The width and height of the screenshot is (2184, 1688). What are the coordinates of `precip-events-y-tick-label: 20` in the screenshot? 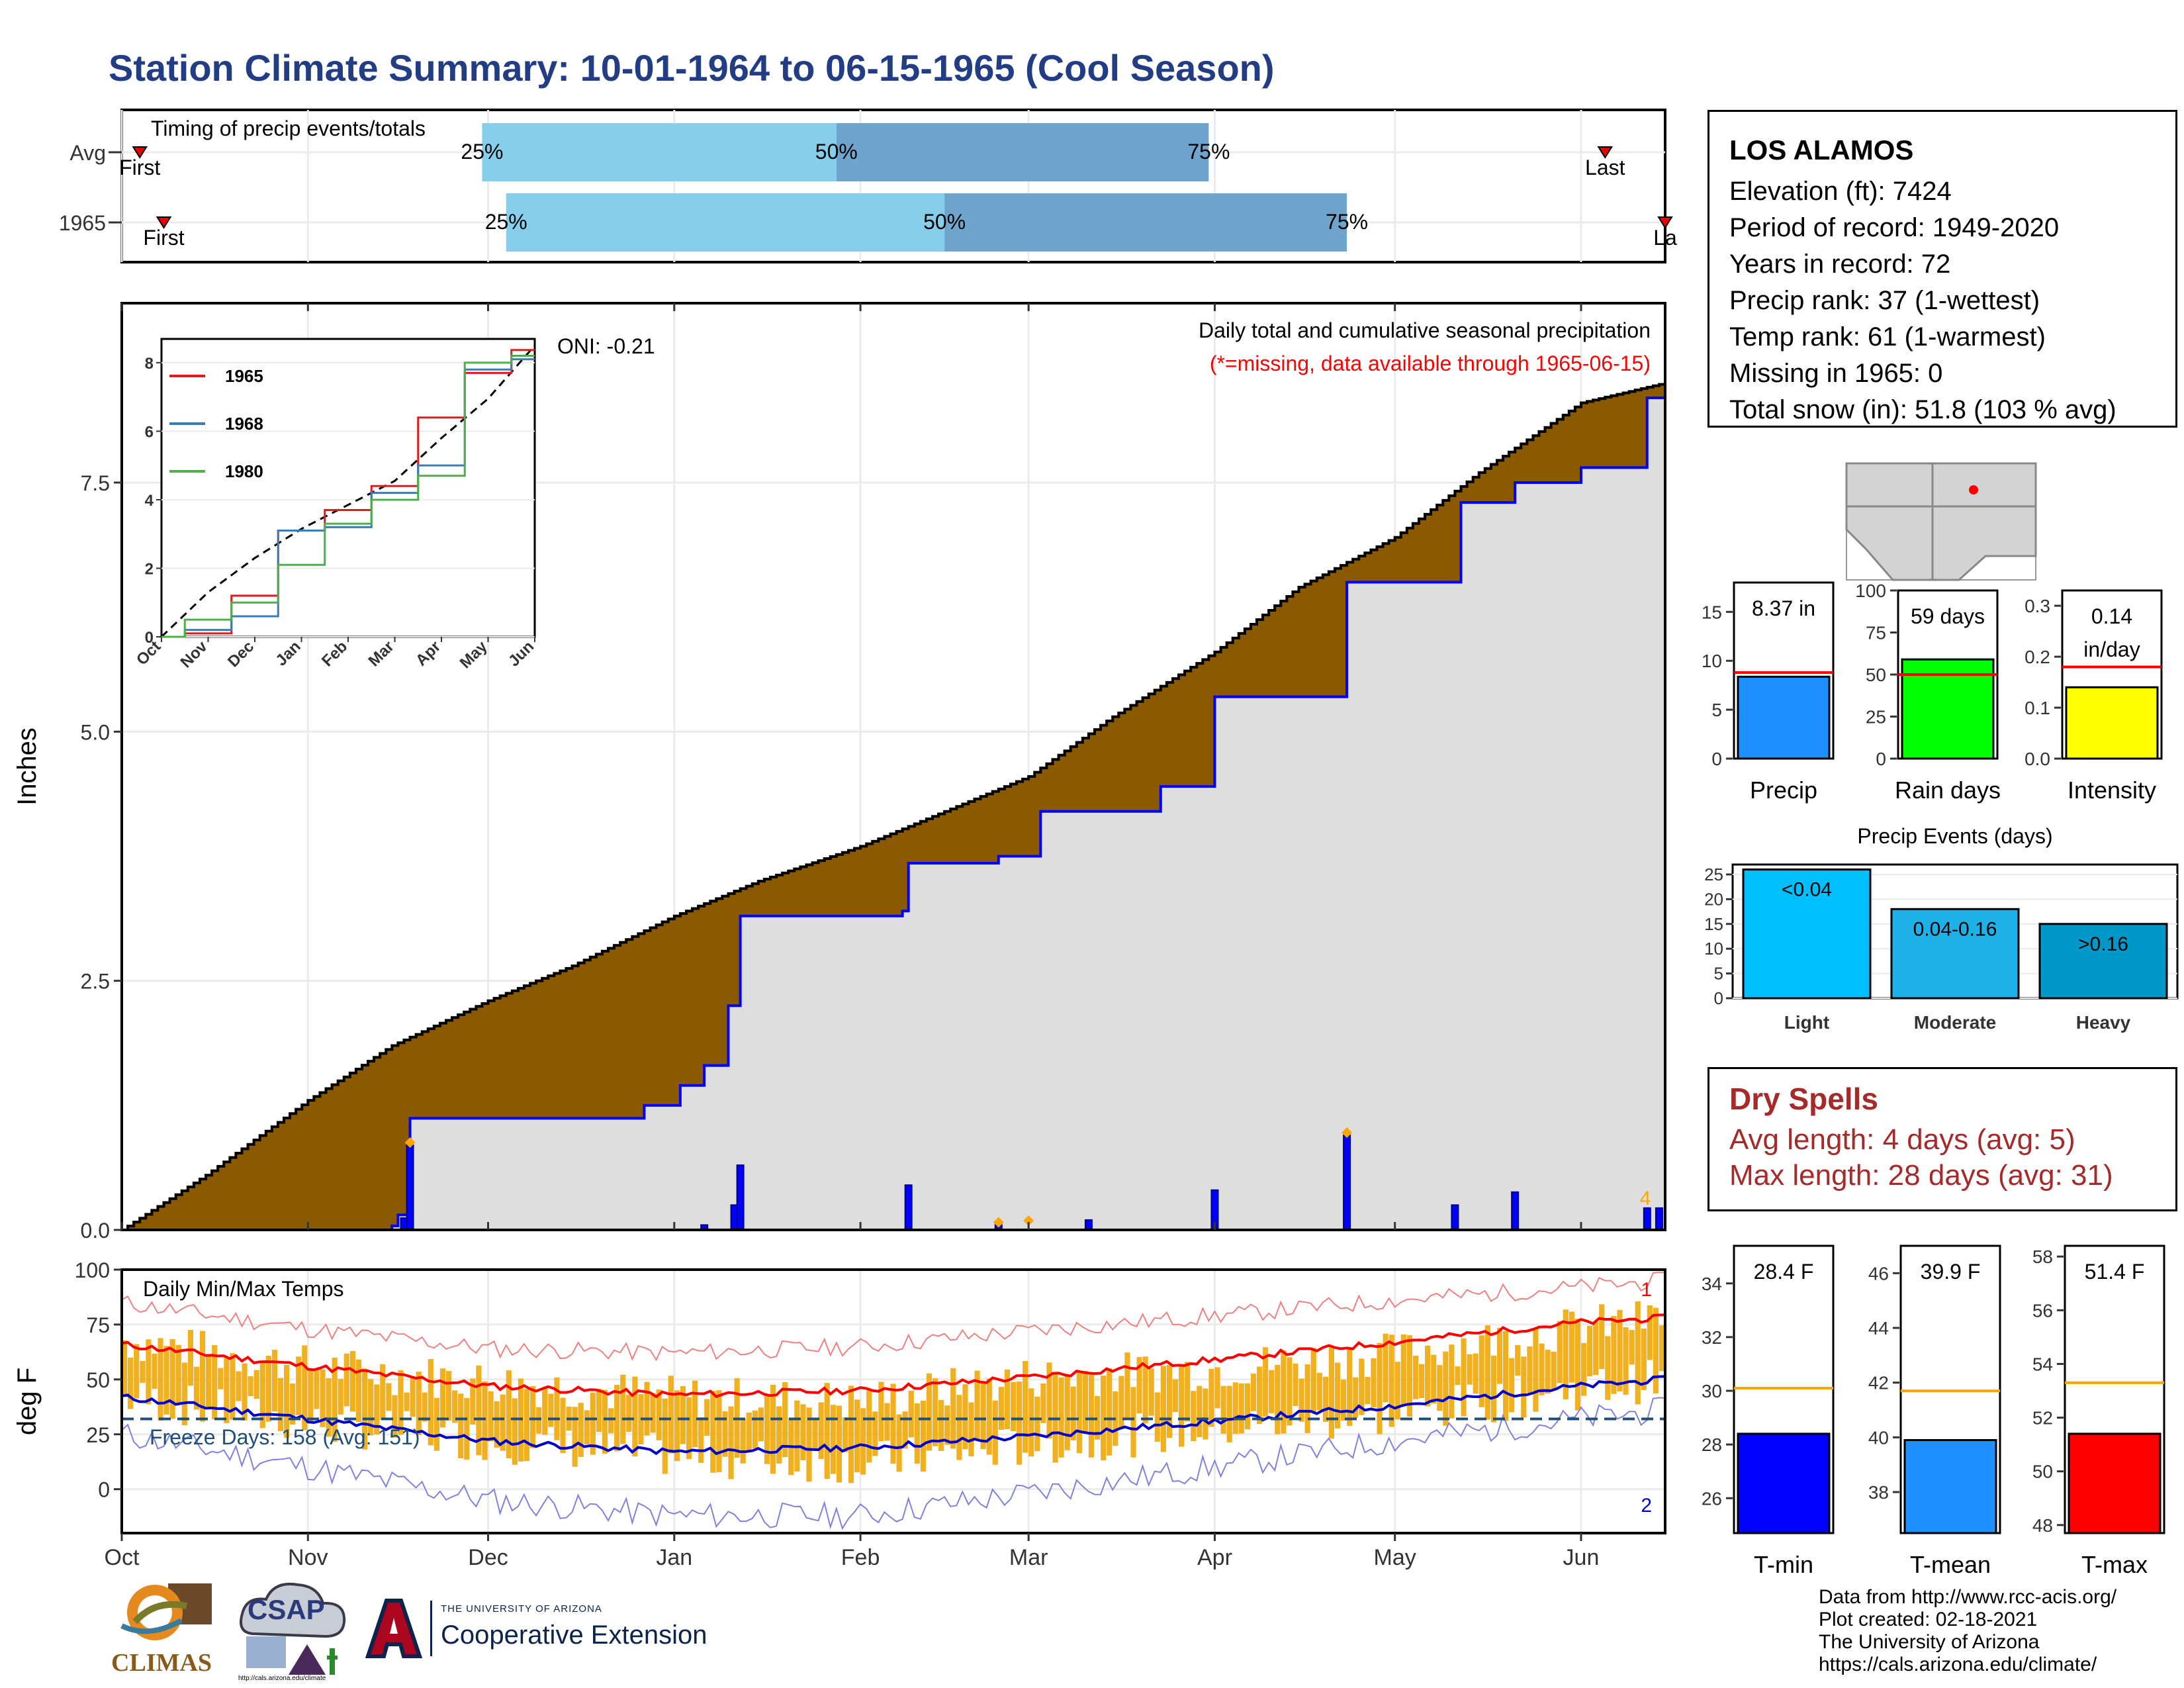 It's located at (1713, 899).